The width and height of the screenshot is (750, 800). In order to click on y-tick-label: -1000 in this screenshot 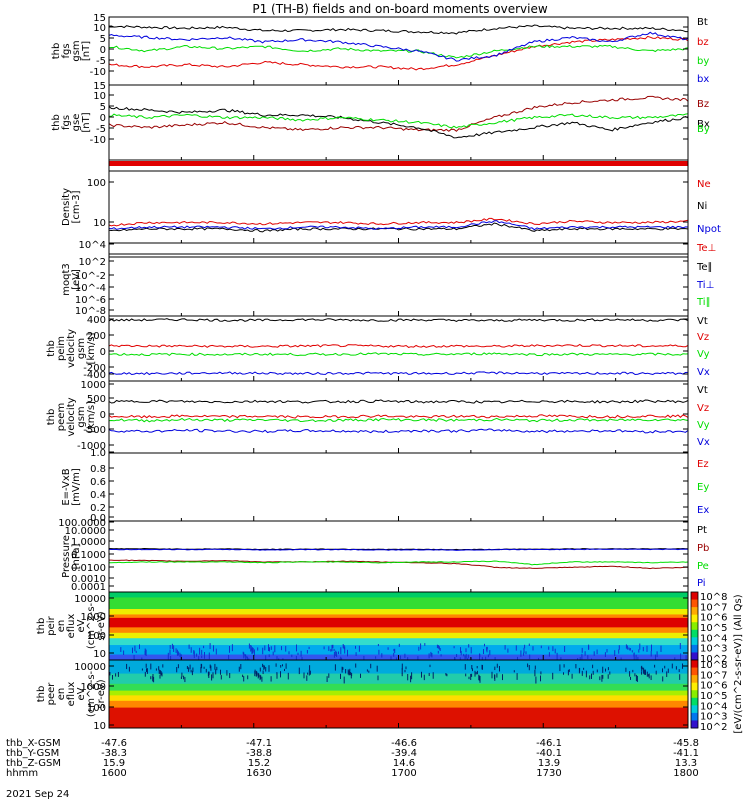, I will do `click(91, 446)`.